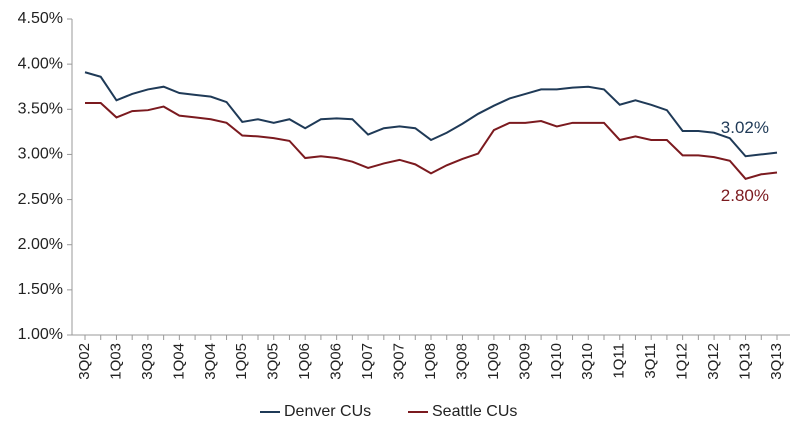  I want to click on end-label: 3.02%, so click(745, 127).